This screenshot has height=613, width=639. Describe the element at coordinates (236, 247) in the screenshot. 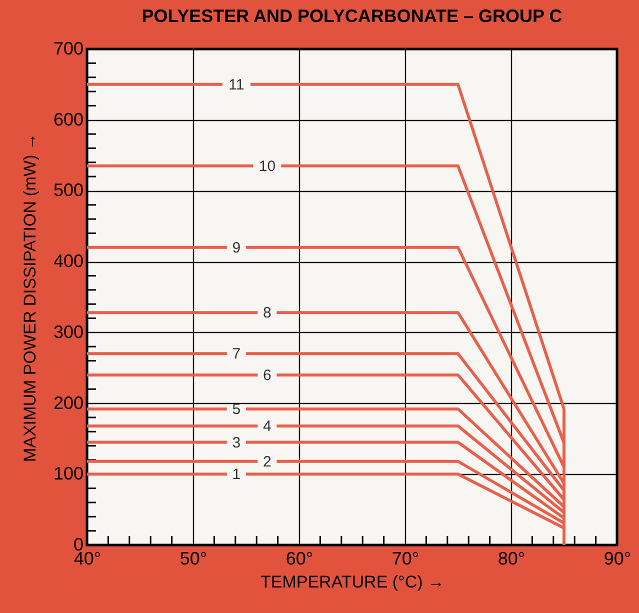

I see `series-label: 9` at that location.